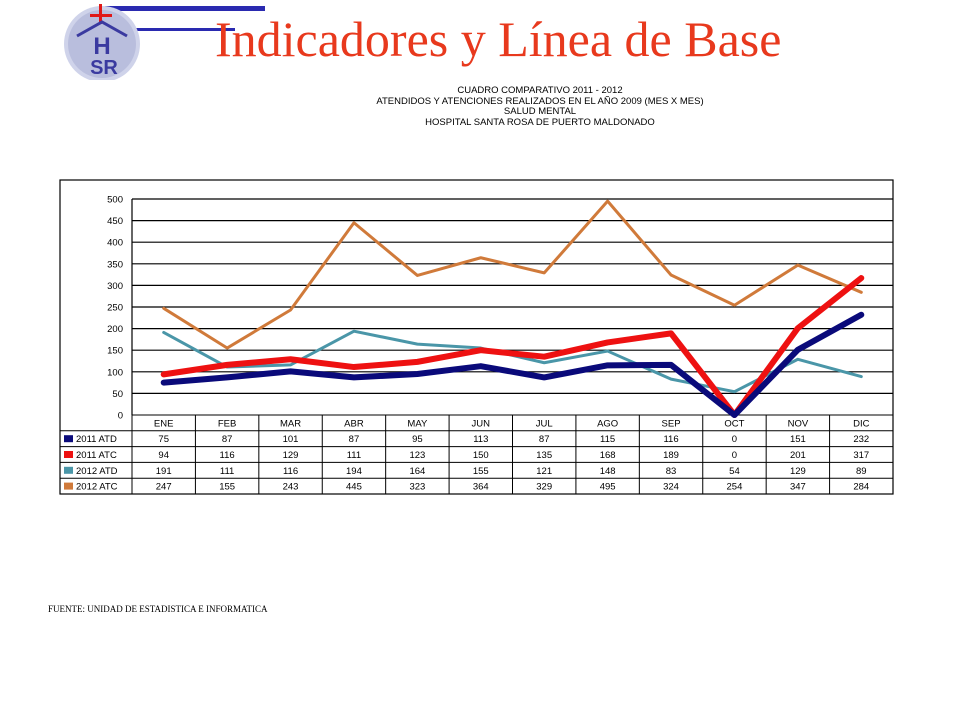 This screenshot has width=960, height=720. What do you see at coordinates (540, 90) in the screenshot?
I see `chart-title-line: CUADRO COMPARATIVO 2011 - 2012` at bounding box center [540, 90].